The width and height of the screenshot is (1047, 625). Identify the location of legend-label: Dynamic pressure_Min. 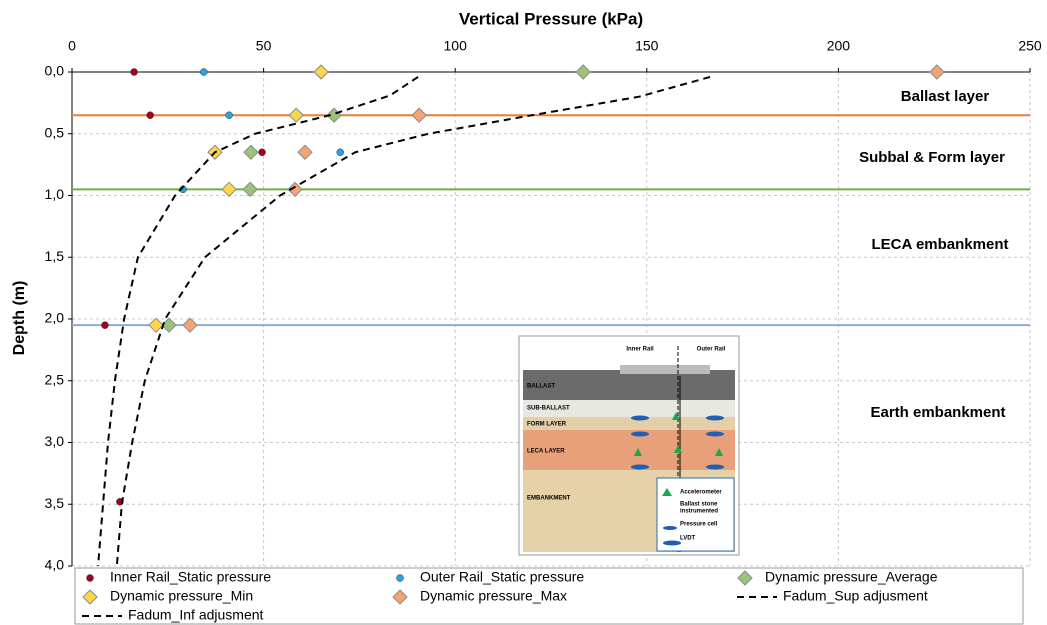
(181, 596).